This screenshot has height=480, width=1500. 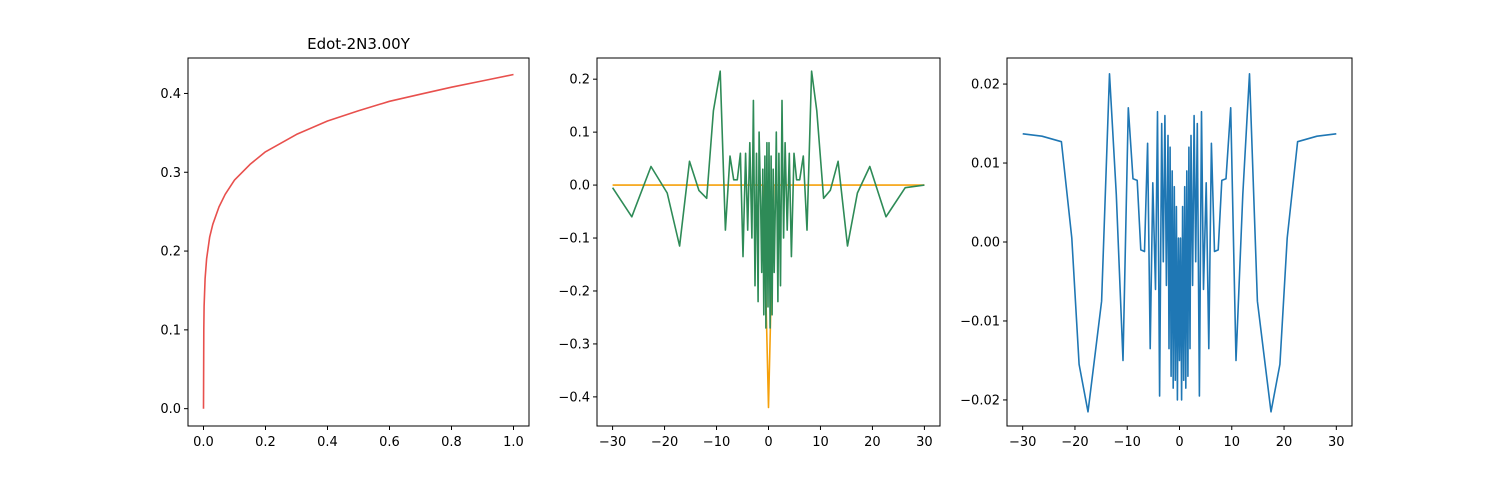 What do you see at coordinates (170, 409) in the screenshot?
I see `chart-1-y-tick-label: 0.0` at bounding box center [170, 409].